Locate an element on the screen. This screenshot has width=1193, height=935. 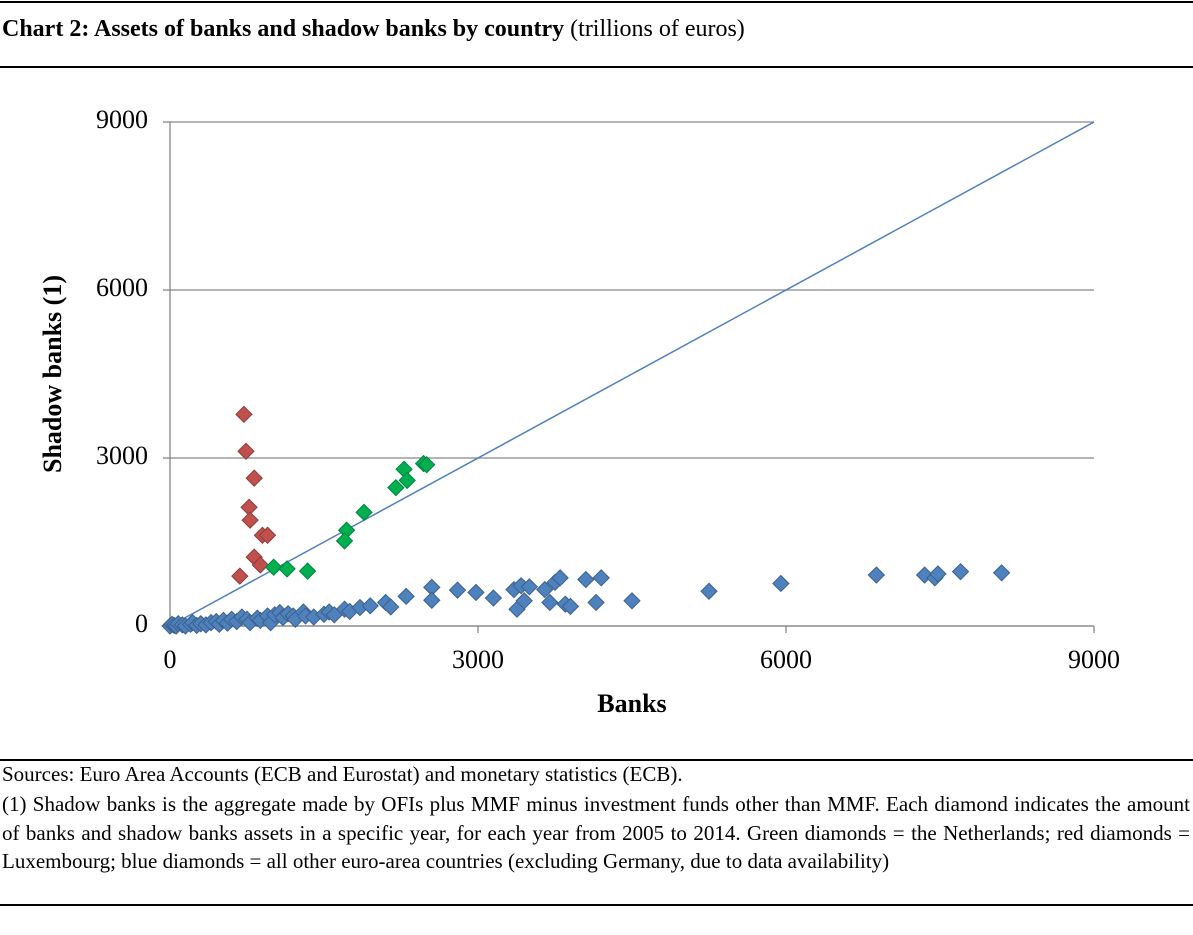
chart-subtitle: (trillions of euros) is located at coordinates (657, 29).